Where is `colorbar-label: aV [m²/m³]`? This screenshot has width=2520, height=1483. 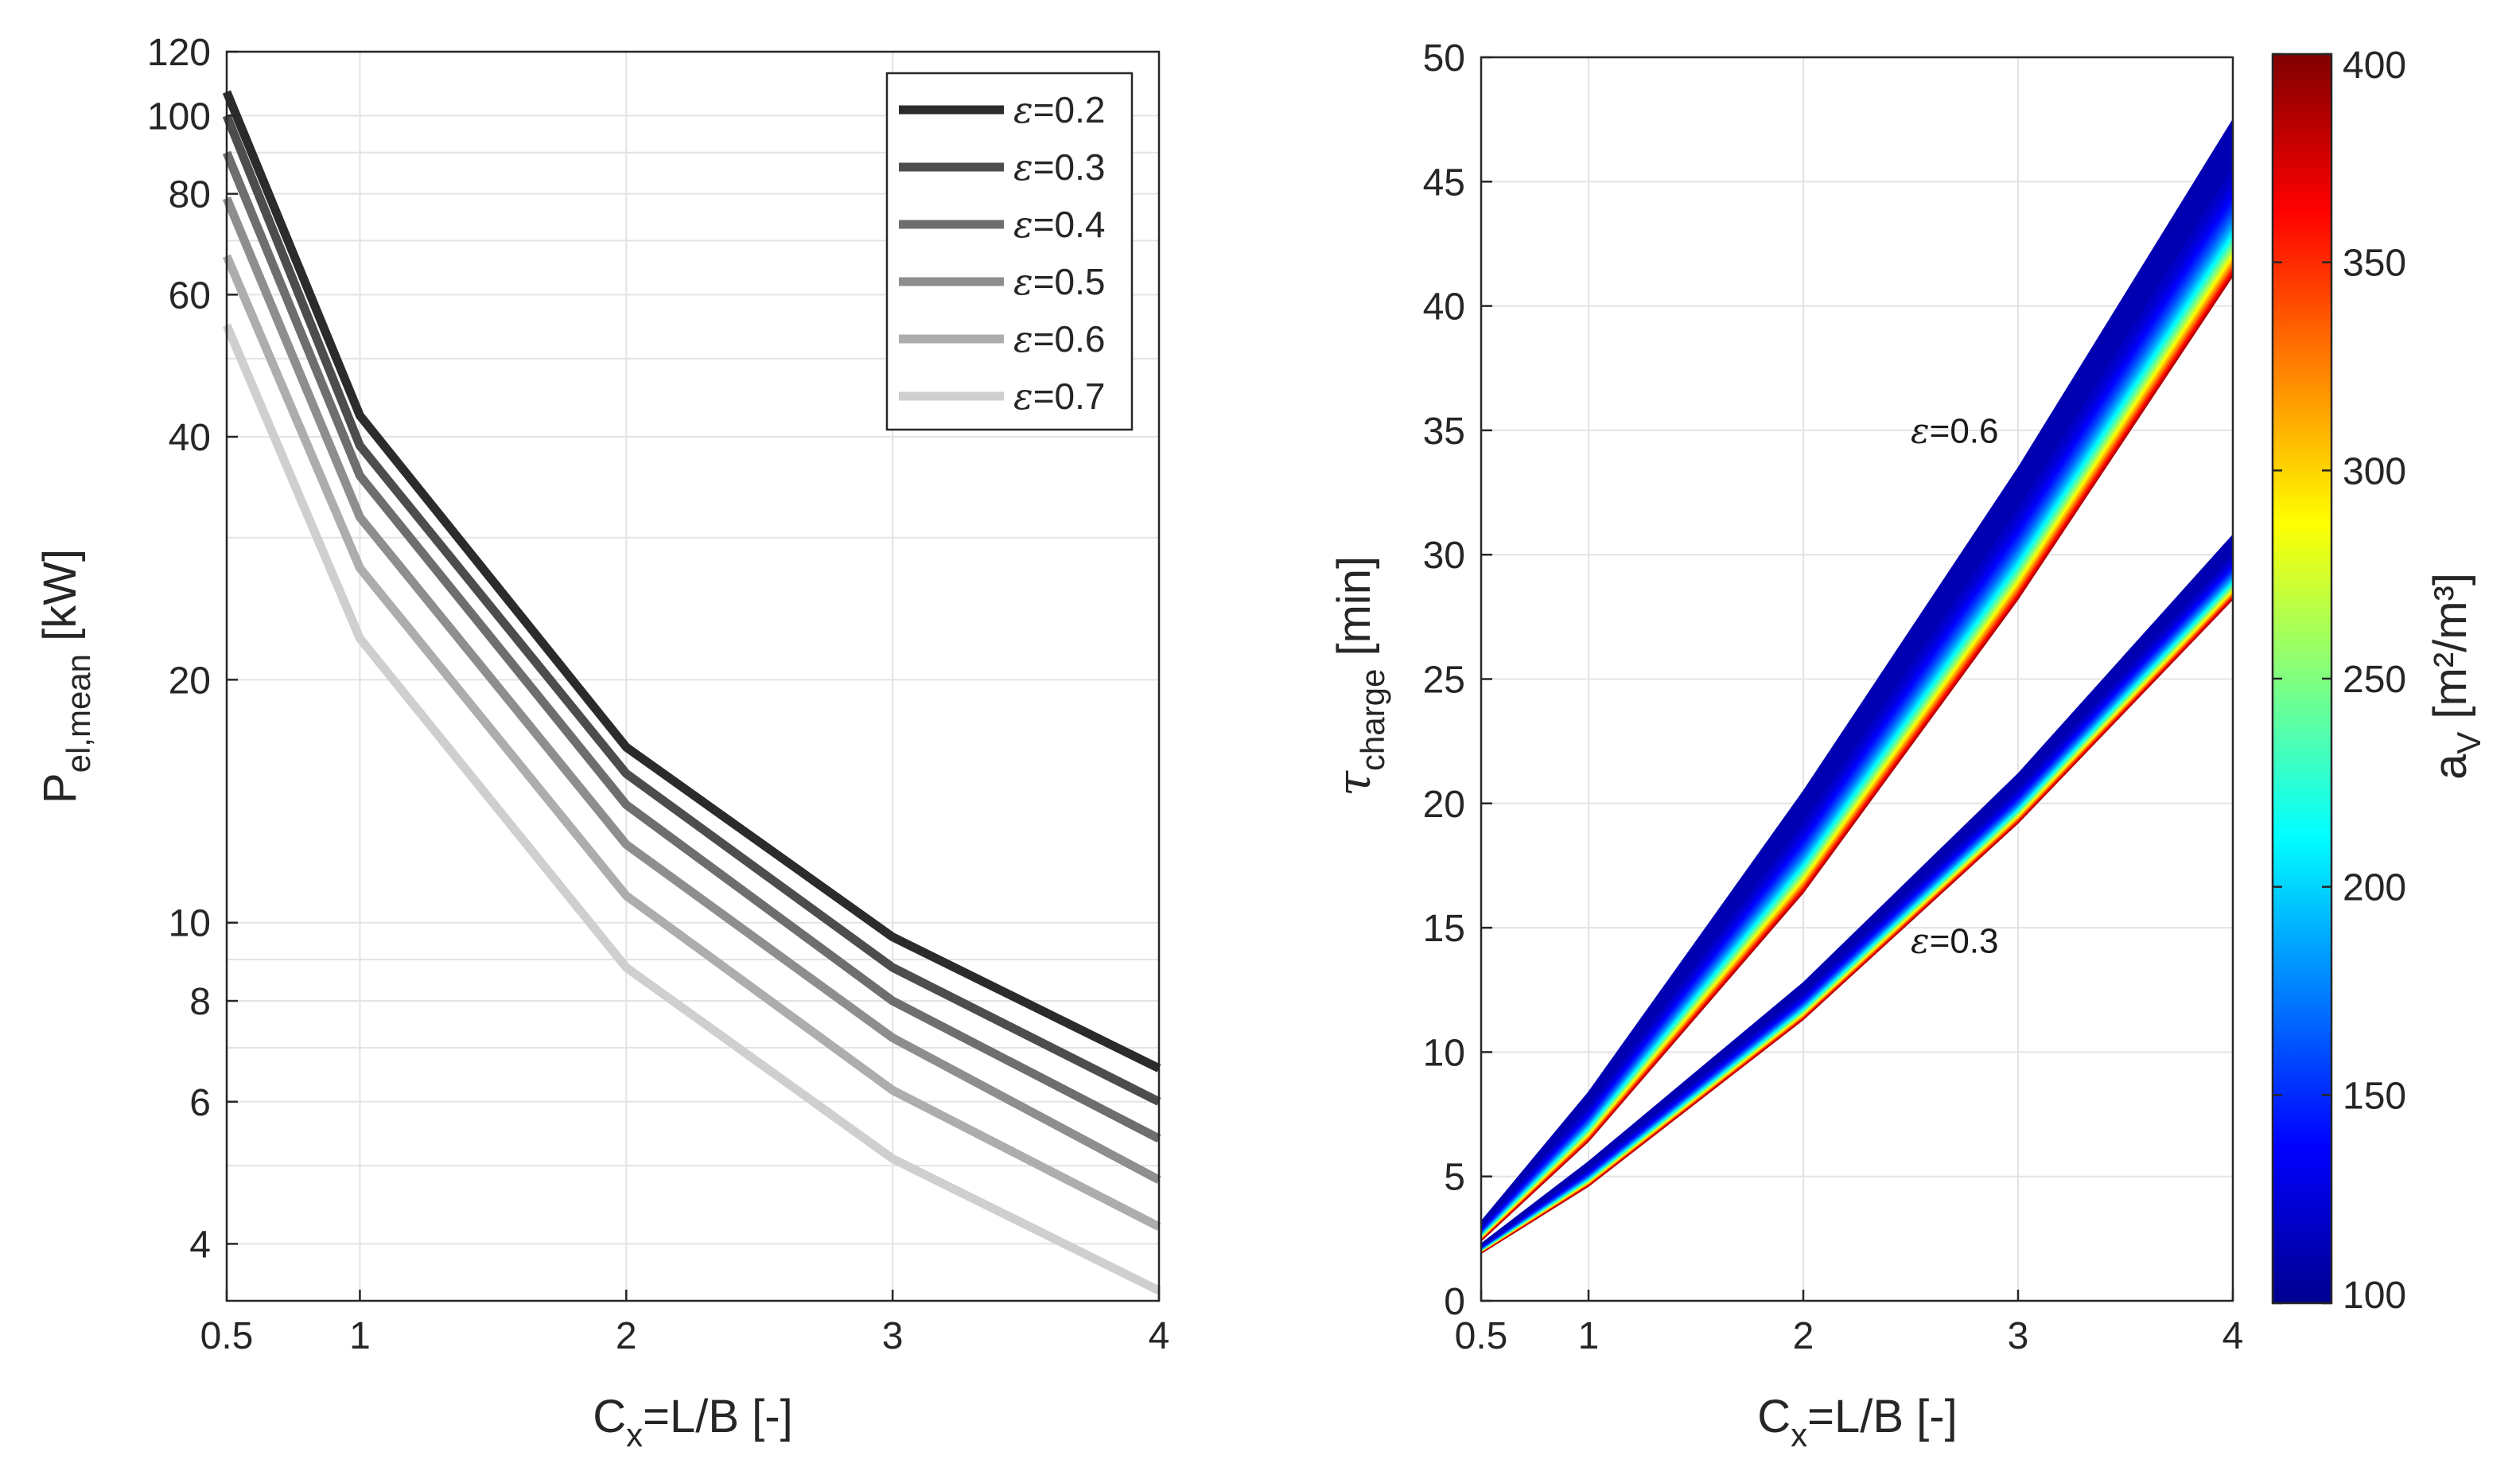 colorbar-label: aV [m²/m³] is located at coordinates (2456, 676).